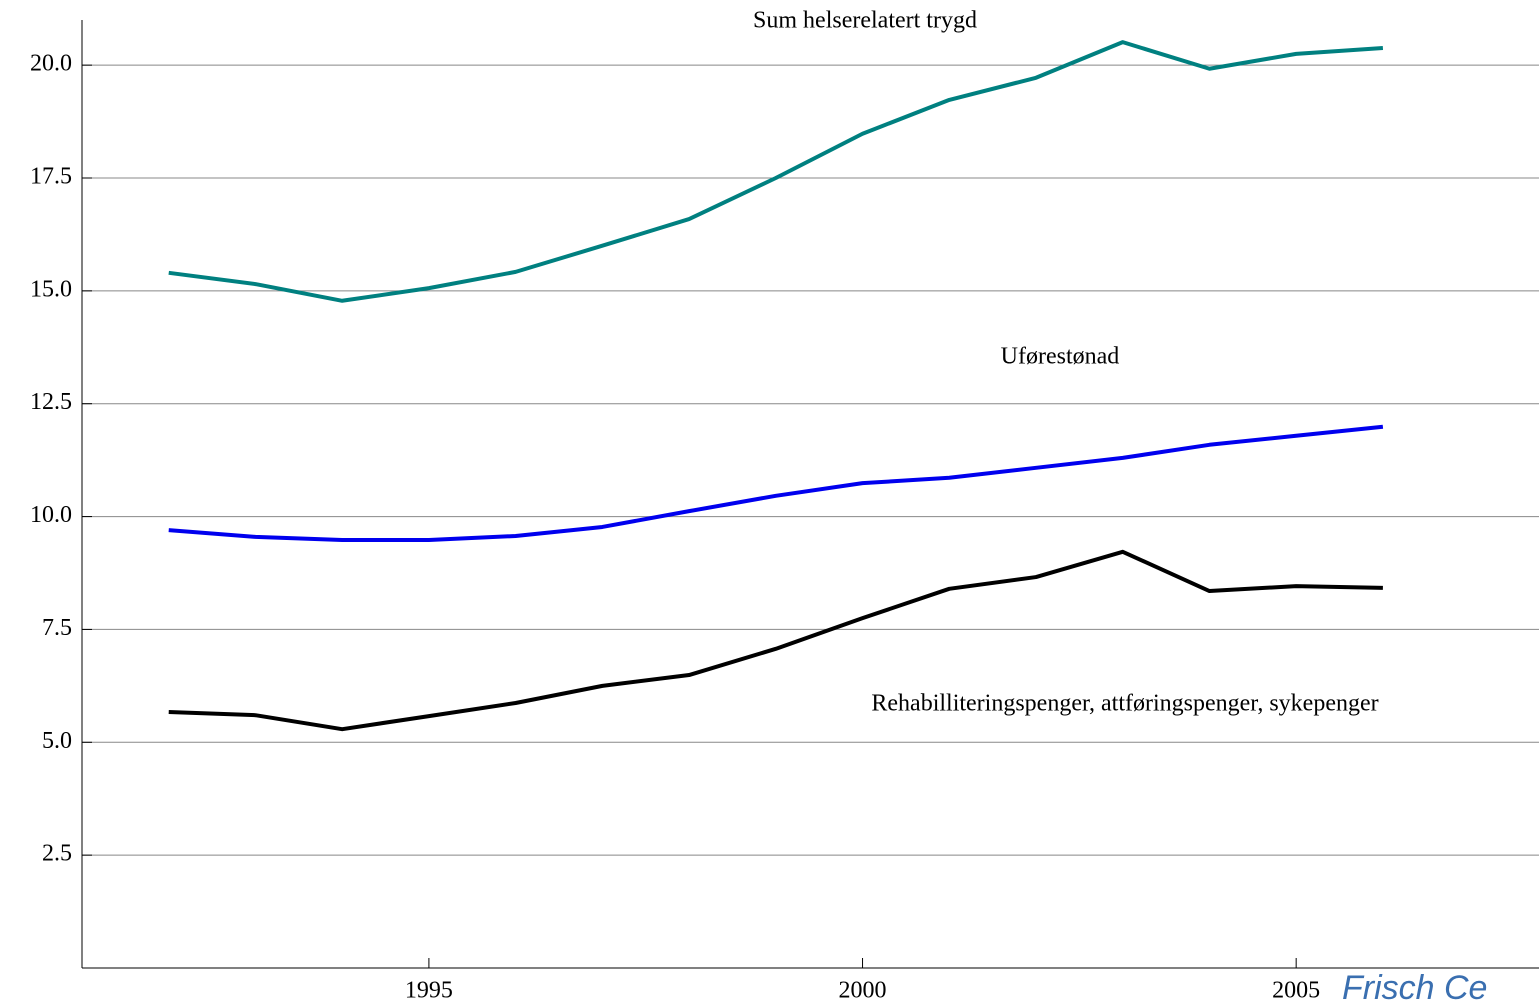 The height and width of the screenshot is (1008, 1539). What do you see at coordinates (57, 741) in the screenshot?
I see `y-tick-label: 5.0` at bounding box center [57, 741].